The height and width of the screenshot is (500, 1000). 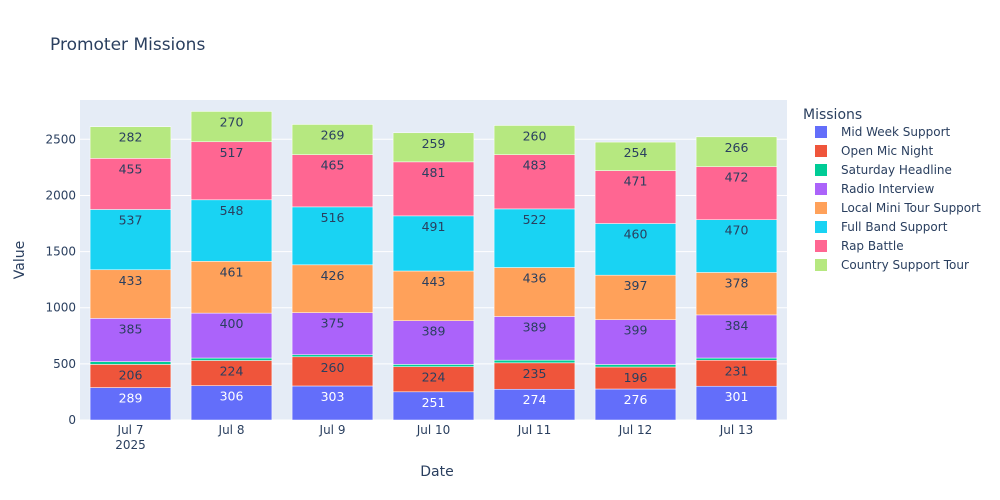 I want to click on bar-value-label: 426, so click(x=333, y=275).